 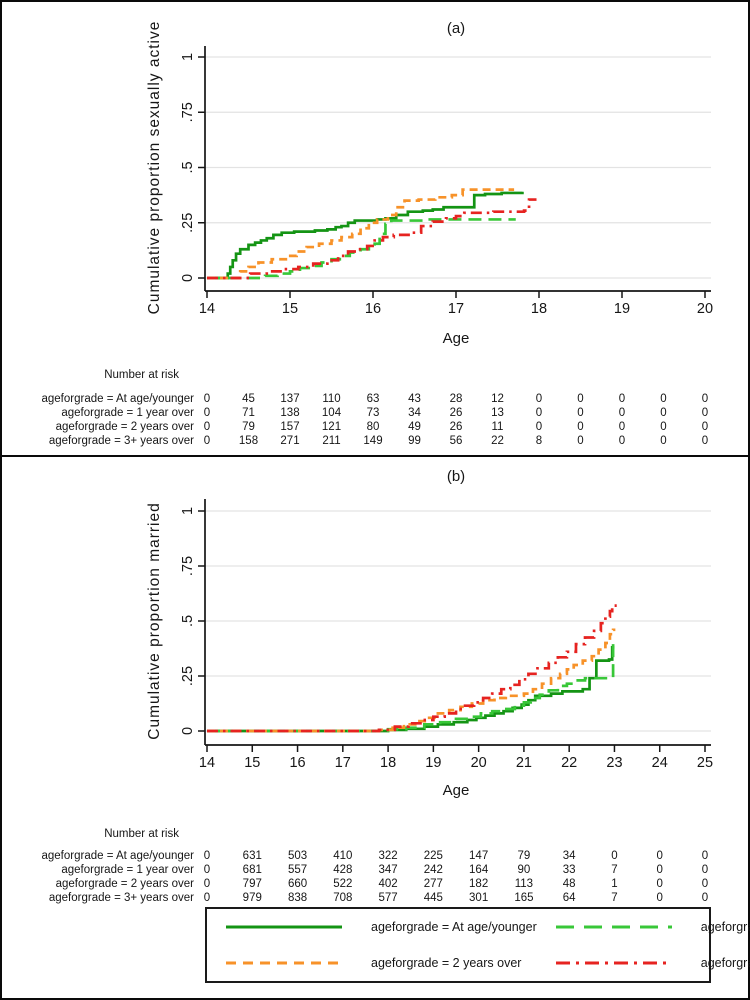 I want to click on x-tick-label: 15, so click(x=252, y=763).